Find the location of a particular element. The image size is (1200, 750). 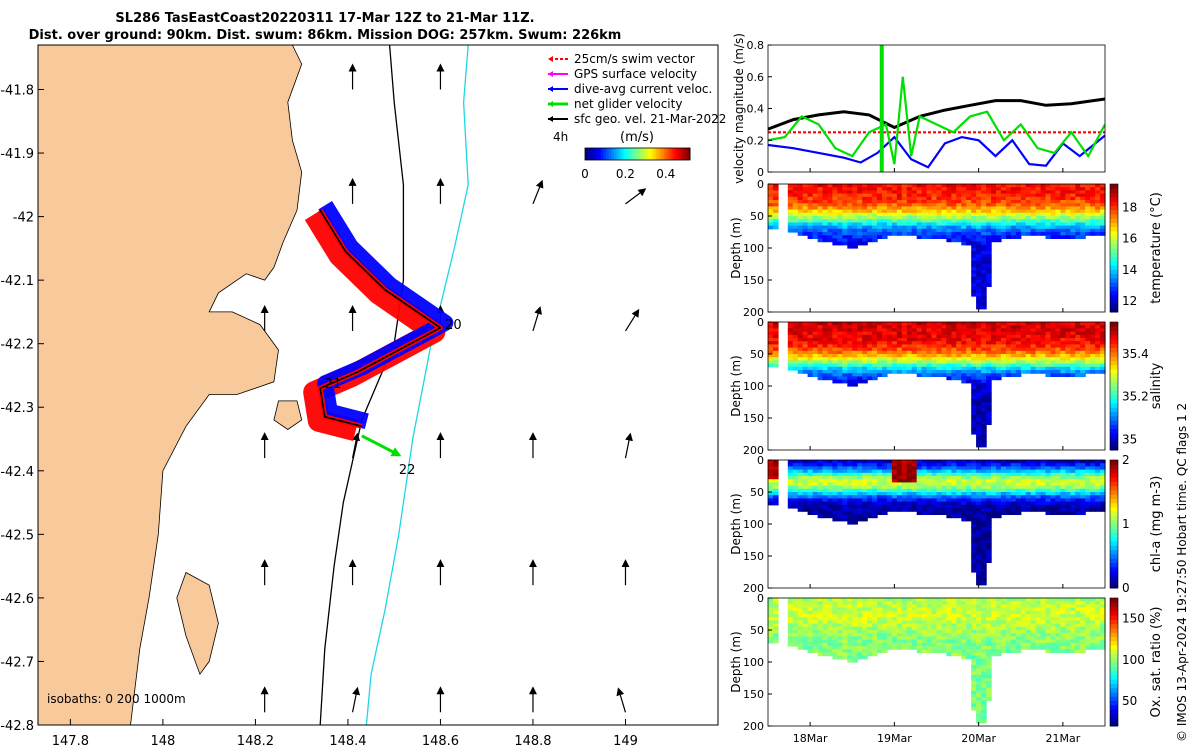

colorbar-cell is located at coordinates (605, 154).